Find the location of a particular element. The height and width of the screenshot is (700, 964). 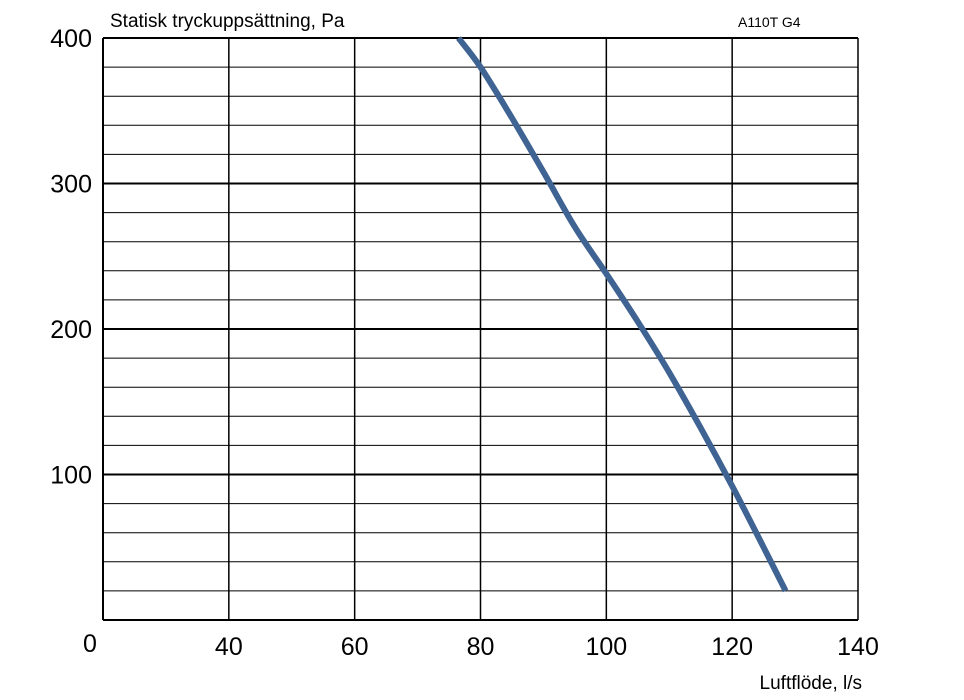

x-tick-label: 80 is located at coordinates (481, 647).